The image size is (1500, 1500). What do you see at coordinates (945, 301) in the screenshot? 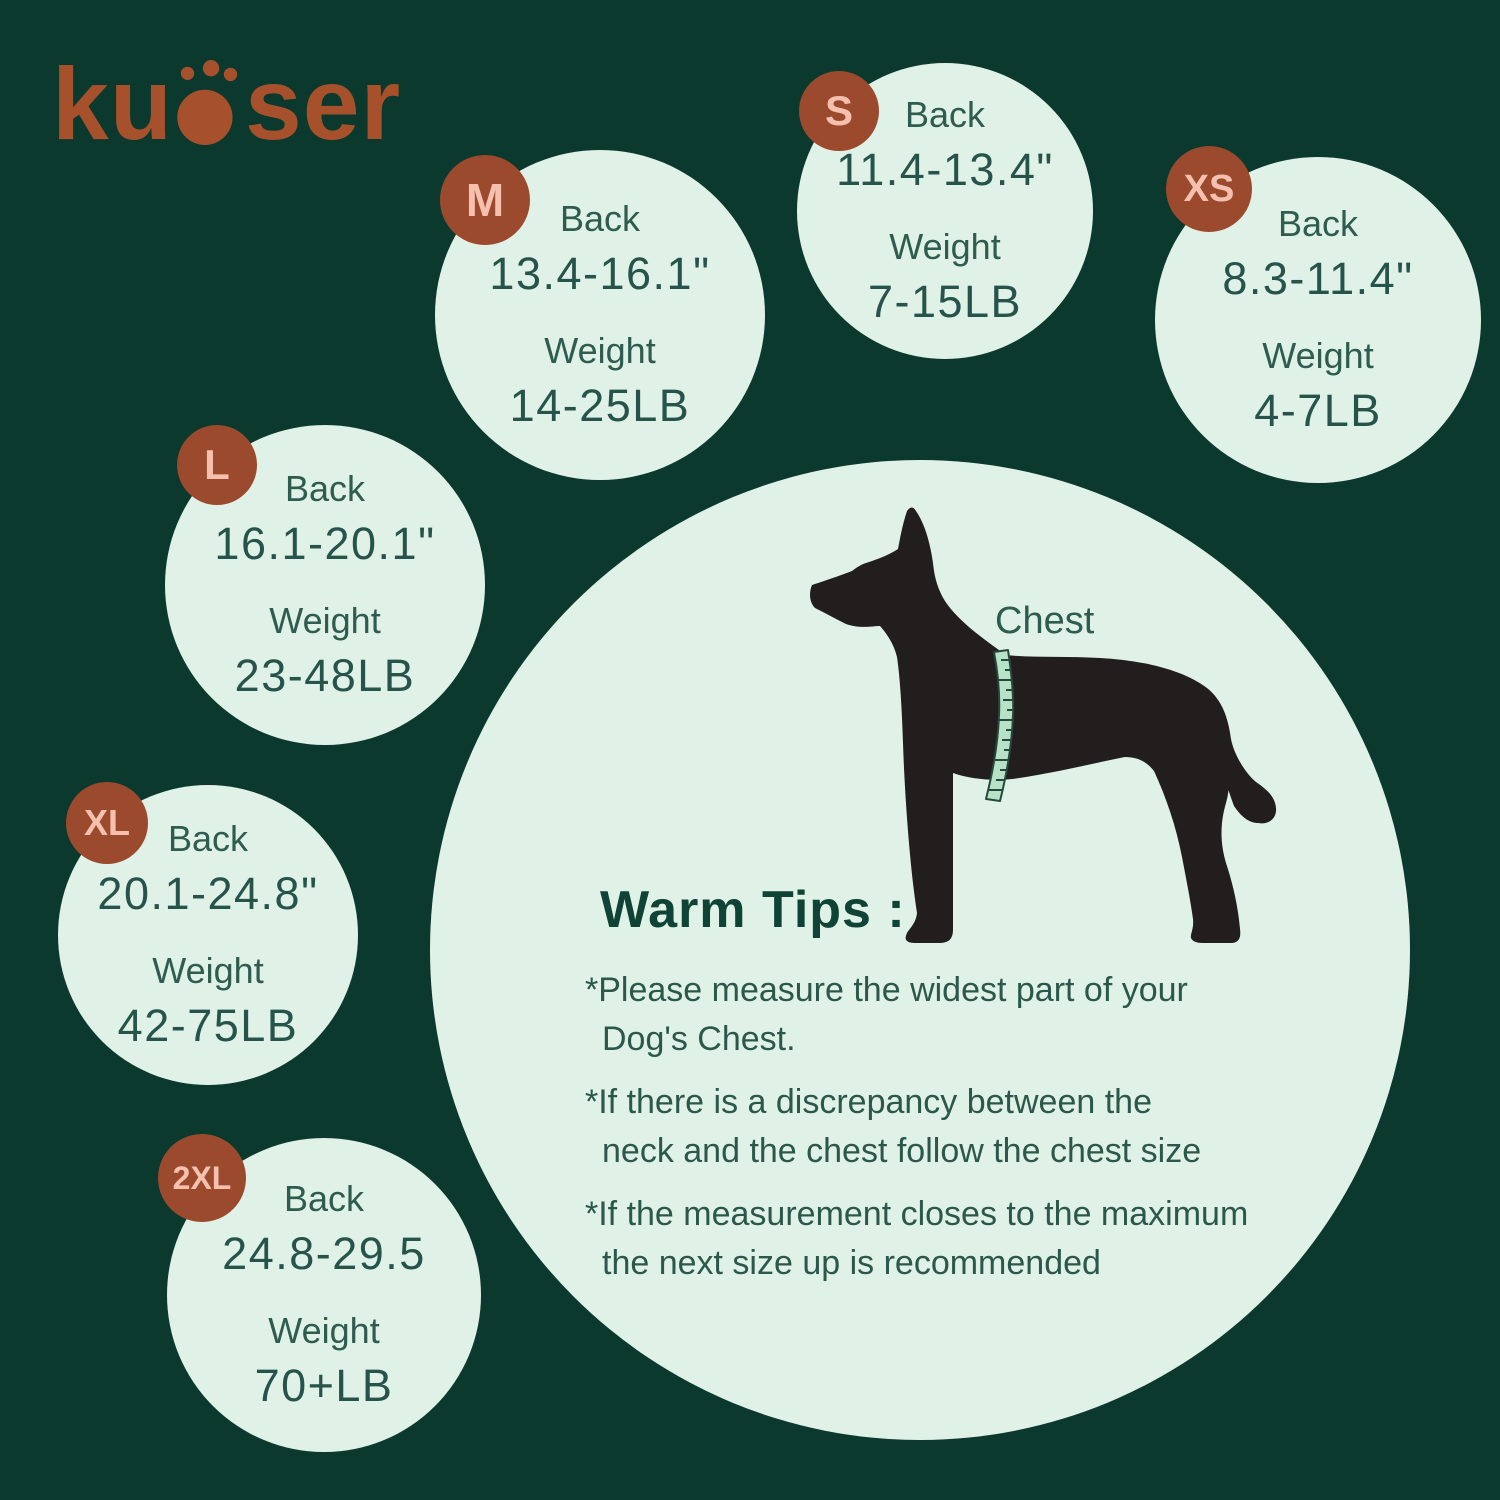
I see `weight-value: 7-15LB` at bounding box center [945, 301].